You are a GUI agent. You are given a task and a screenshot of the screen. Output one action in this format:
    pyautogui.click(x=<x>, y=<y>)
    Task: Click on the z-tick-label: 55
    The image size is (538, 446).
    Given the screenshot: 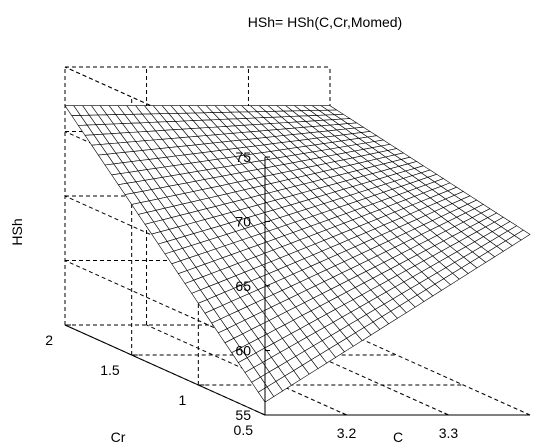 What is the action you would take?
    pyautogui.click(x=243, y=415)
    